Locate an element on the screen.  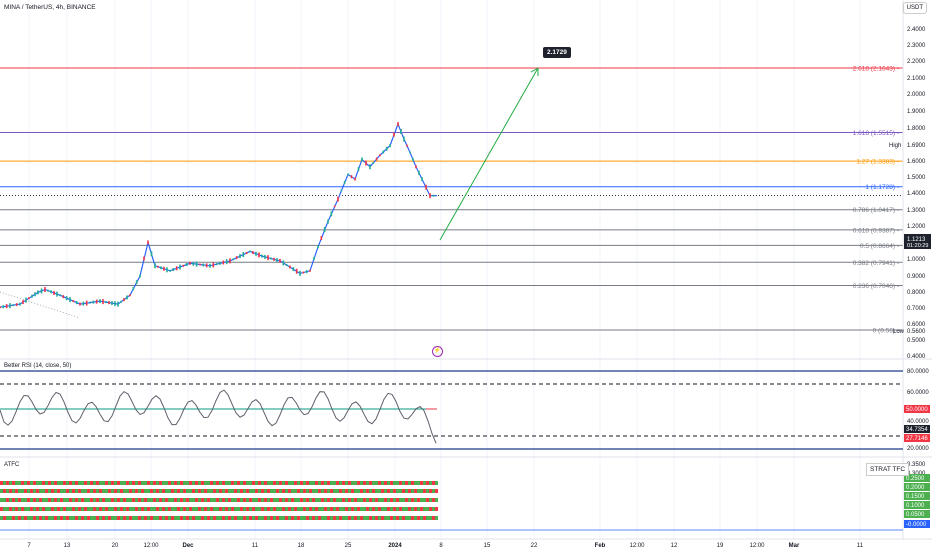
price-tick: 1.6000 is located at coordinates (916, 162).